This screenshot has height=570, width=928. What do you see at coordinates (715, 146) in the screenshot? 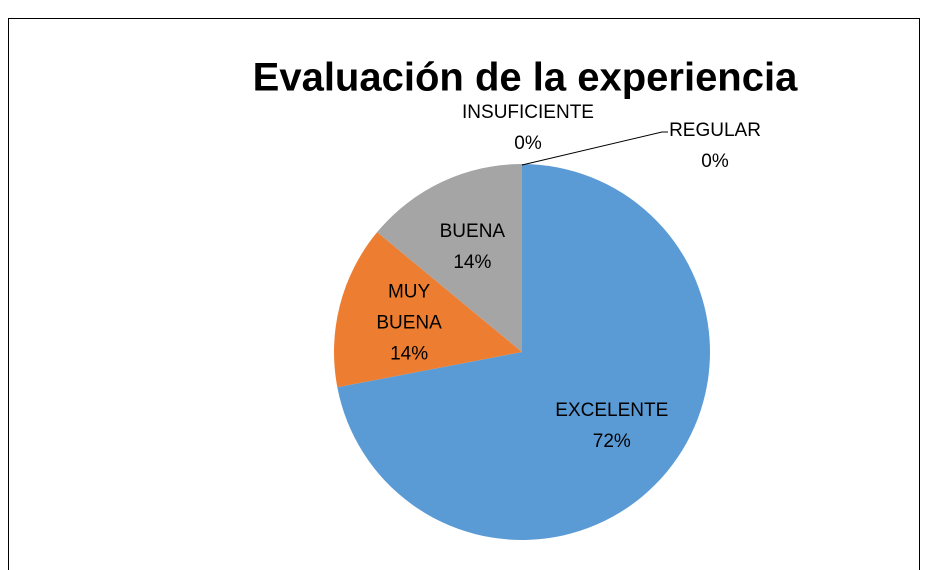
I see `data-label: REGULAR 0%` at bounding box center [715, 146].